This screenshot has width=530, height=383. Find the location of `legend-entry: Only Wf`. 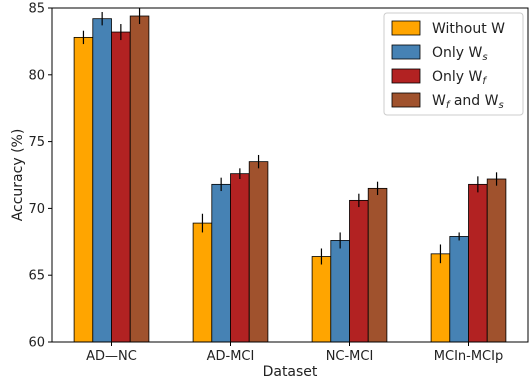

legend-entry: Only Wf is located at coordinates (459, 78).